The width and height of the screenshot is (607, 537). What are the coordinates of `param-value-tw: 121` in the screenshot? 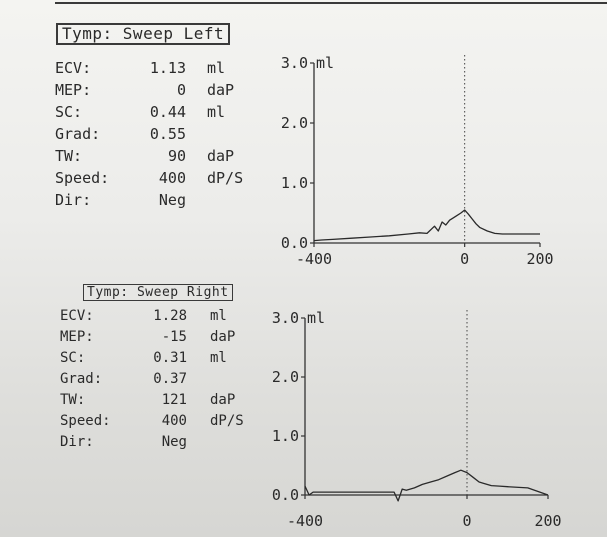 It's located at (174, 400).